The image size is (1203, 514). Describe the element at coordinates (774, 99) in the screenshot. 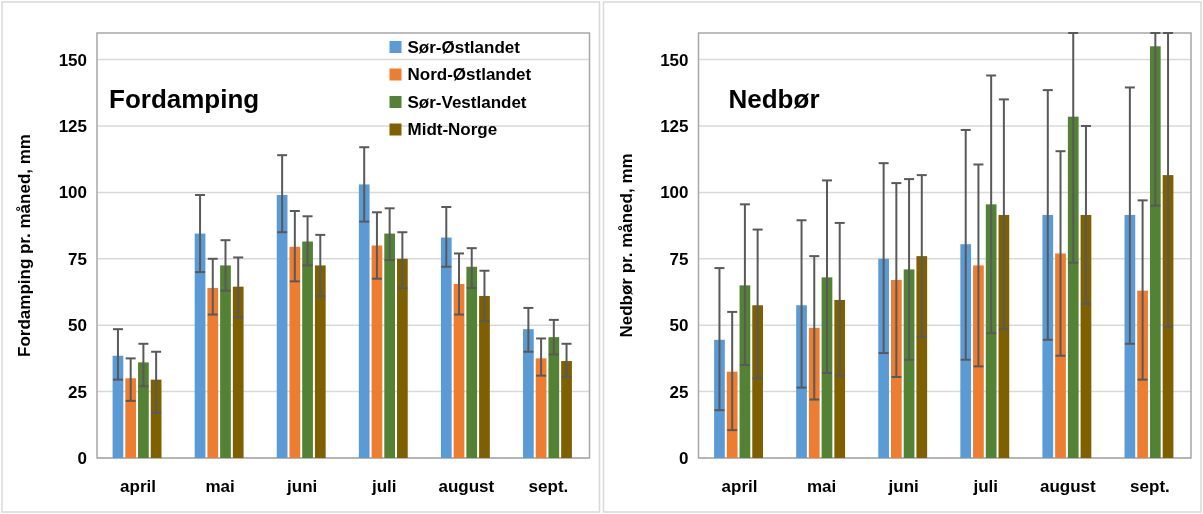

I see `text: Nedbør` at that location.